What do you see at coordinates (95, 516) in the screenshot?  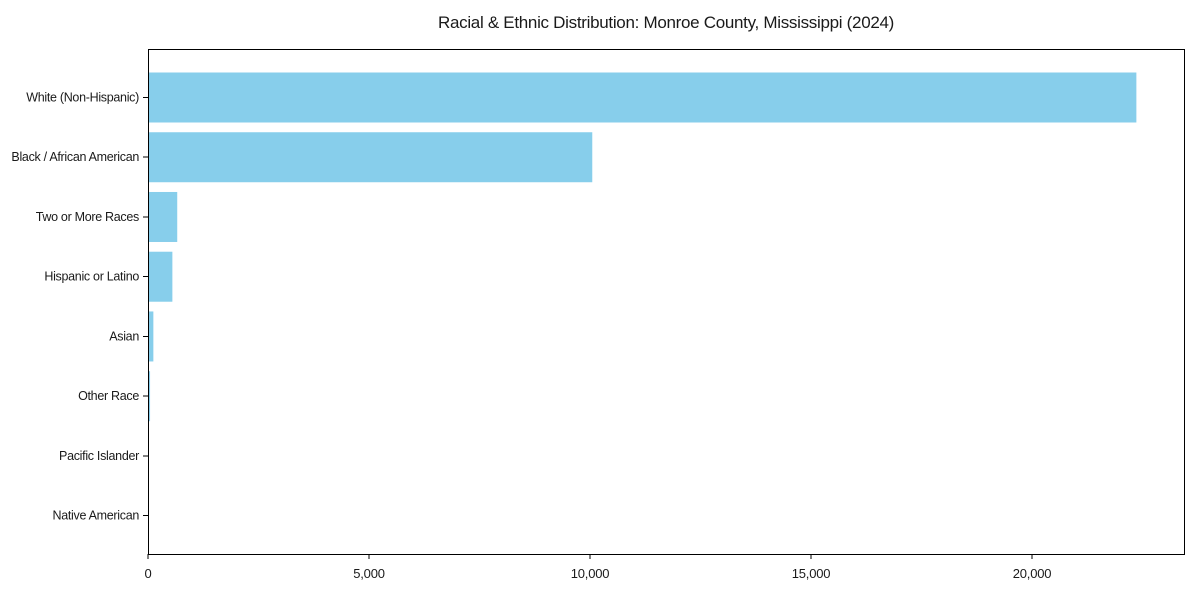 I see `y-tick-label-native-american: Native American` at bounding box center [95, 516].